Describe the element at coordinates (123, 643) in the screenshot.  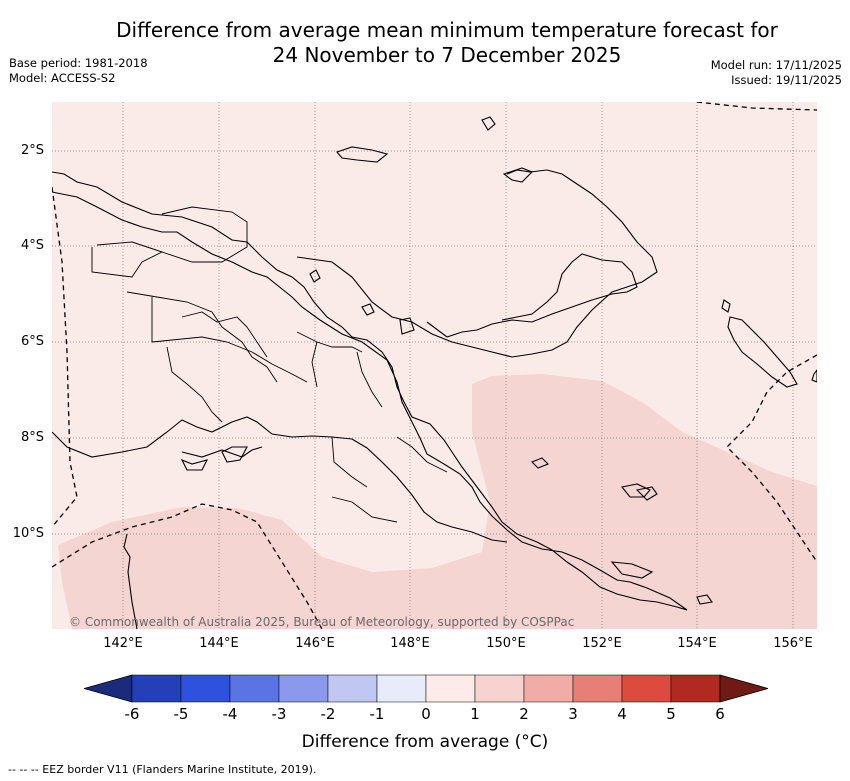
I see `lon-label-142e: 142°E` at that location.